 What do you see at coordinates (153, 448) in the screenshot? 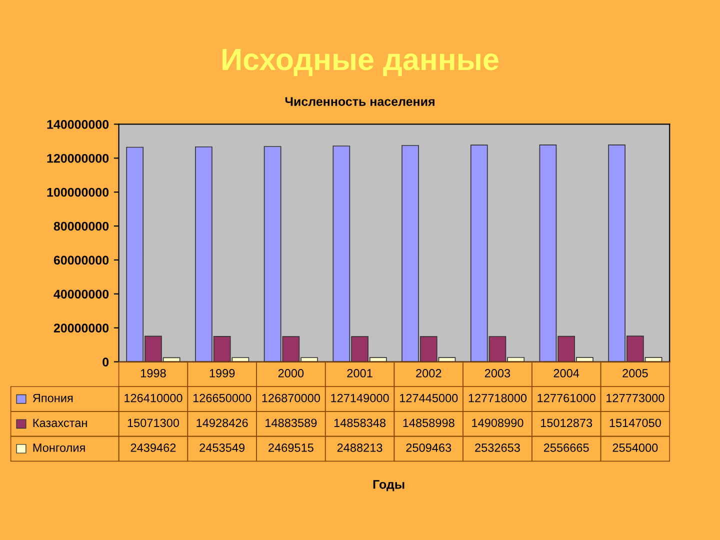
I see `data-label: 2439462` at bounding box center [153, 448].